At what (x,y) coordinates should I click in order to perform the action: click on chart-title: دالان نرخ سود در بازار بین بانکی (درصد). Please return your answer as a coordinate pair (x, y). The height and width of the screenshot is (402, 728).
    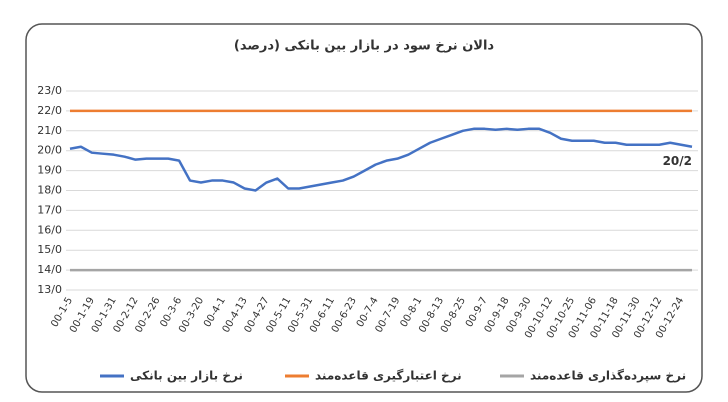
    Looking at the image, I should click on (364, 46).